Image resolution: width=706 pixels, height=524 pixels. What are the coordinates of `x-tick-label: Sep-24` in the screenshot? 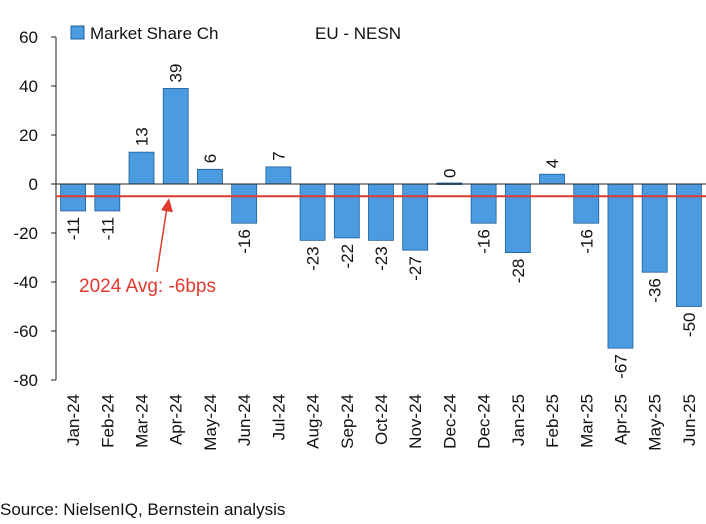 It's located at (347, 421).